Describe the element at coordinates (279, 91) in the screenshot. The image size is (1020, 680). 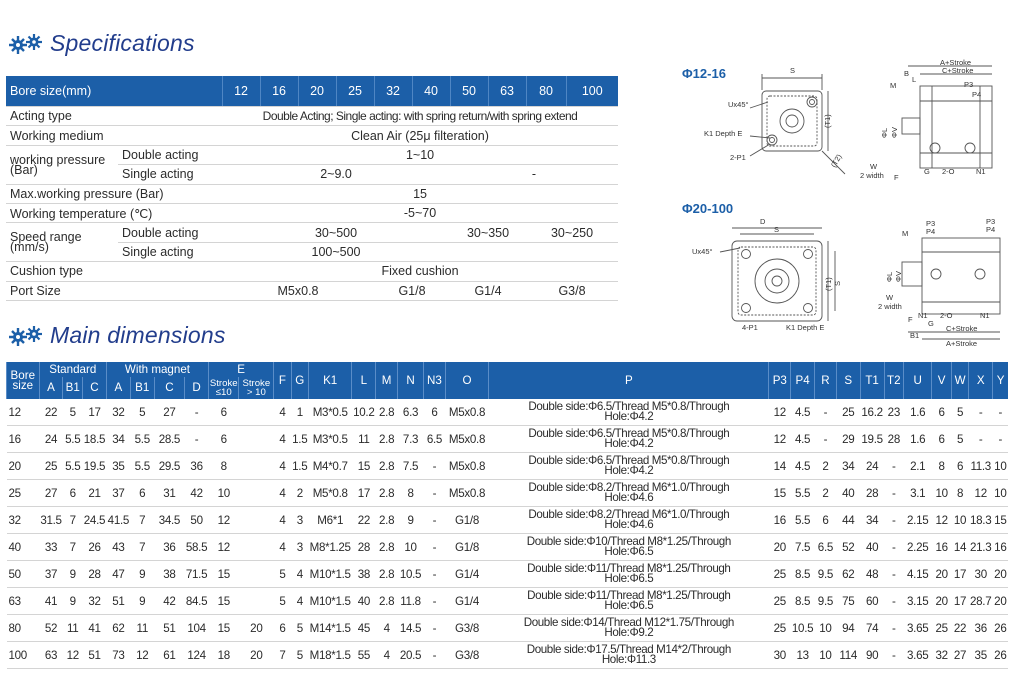
I see `bore-16: 16` at that location.